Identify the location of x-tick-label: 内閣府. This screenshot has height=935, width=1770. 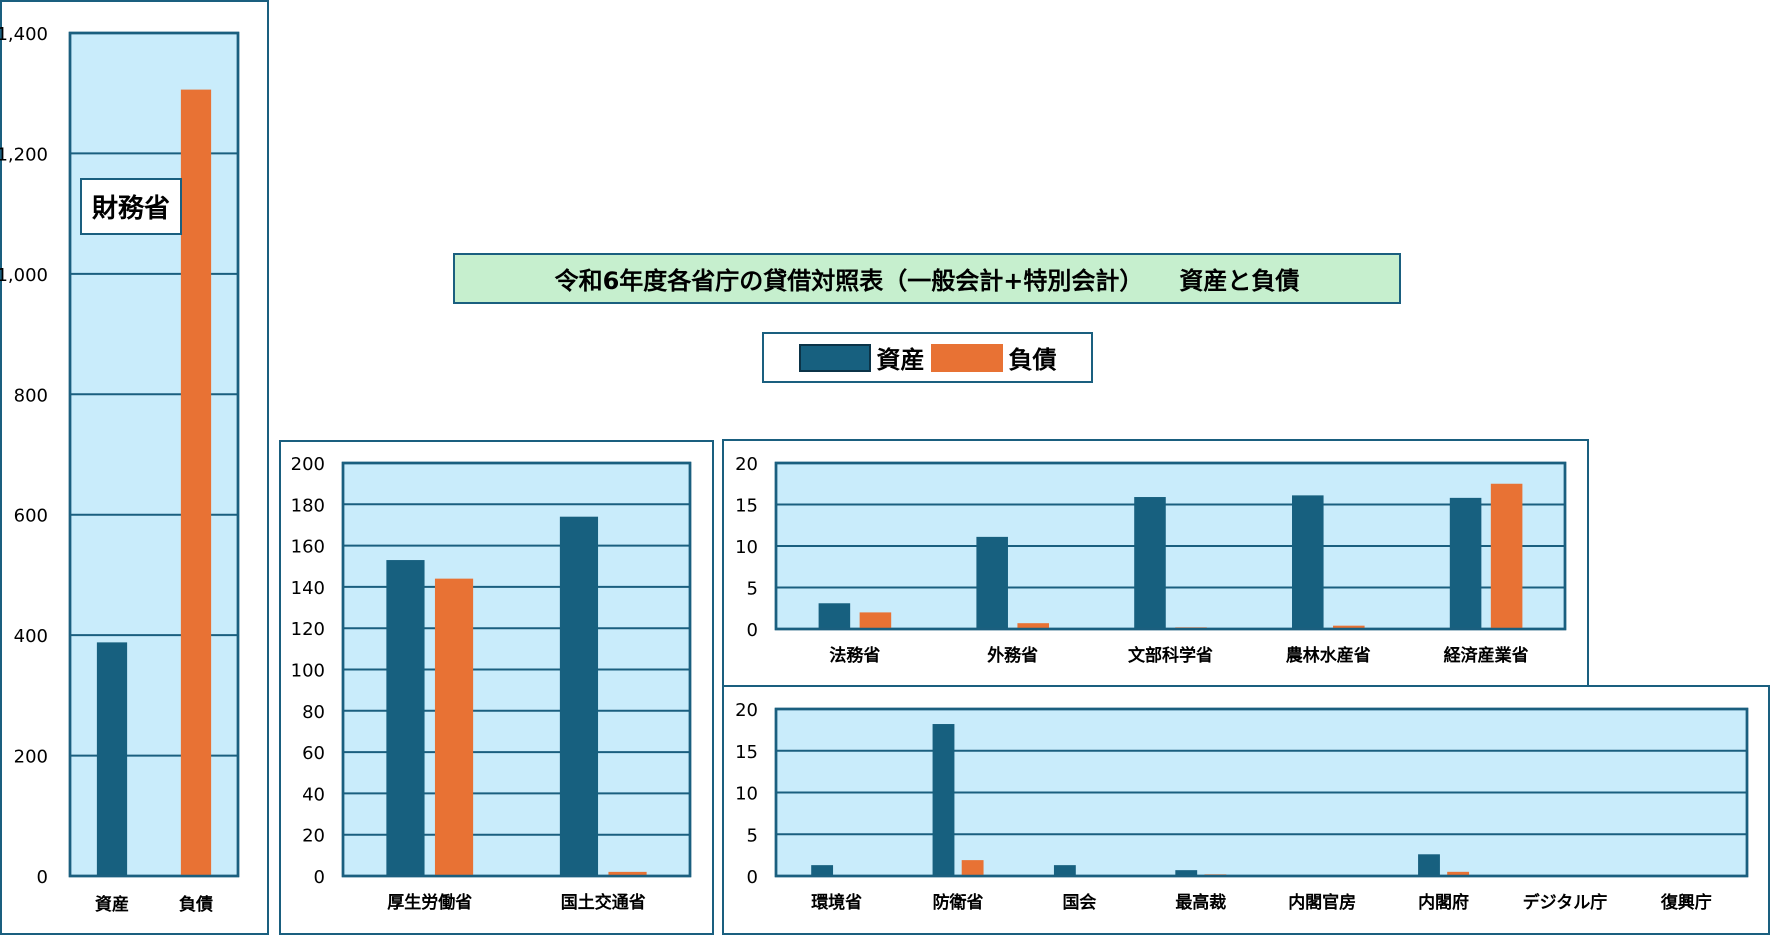
(1443, 902).